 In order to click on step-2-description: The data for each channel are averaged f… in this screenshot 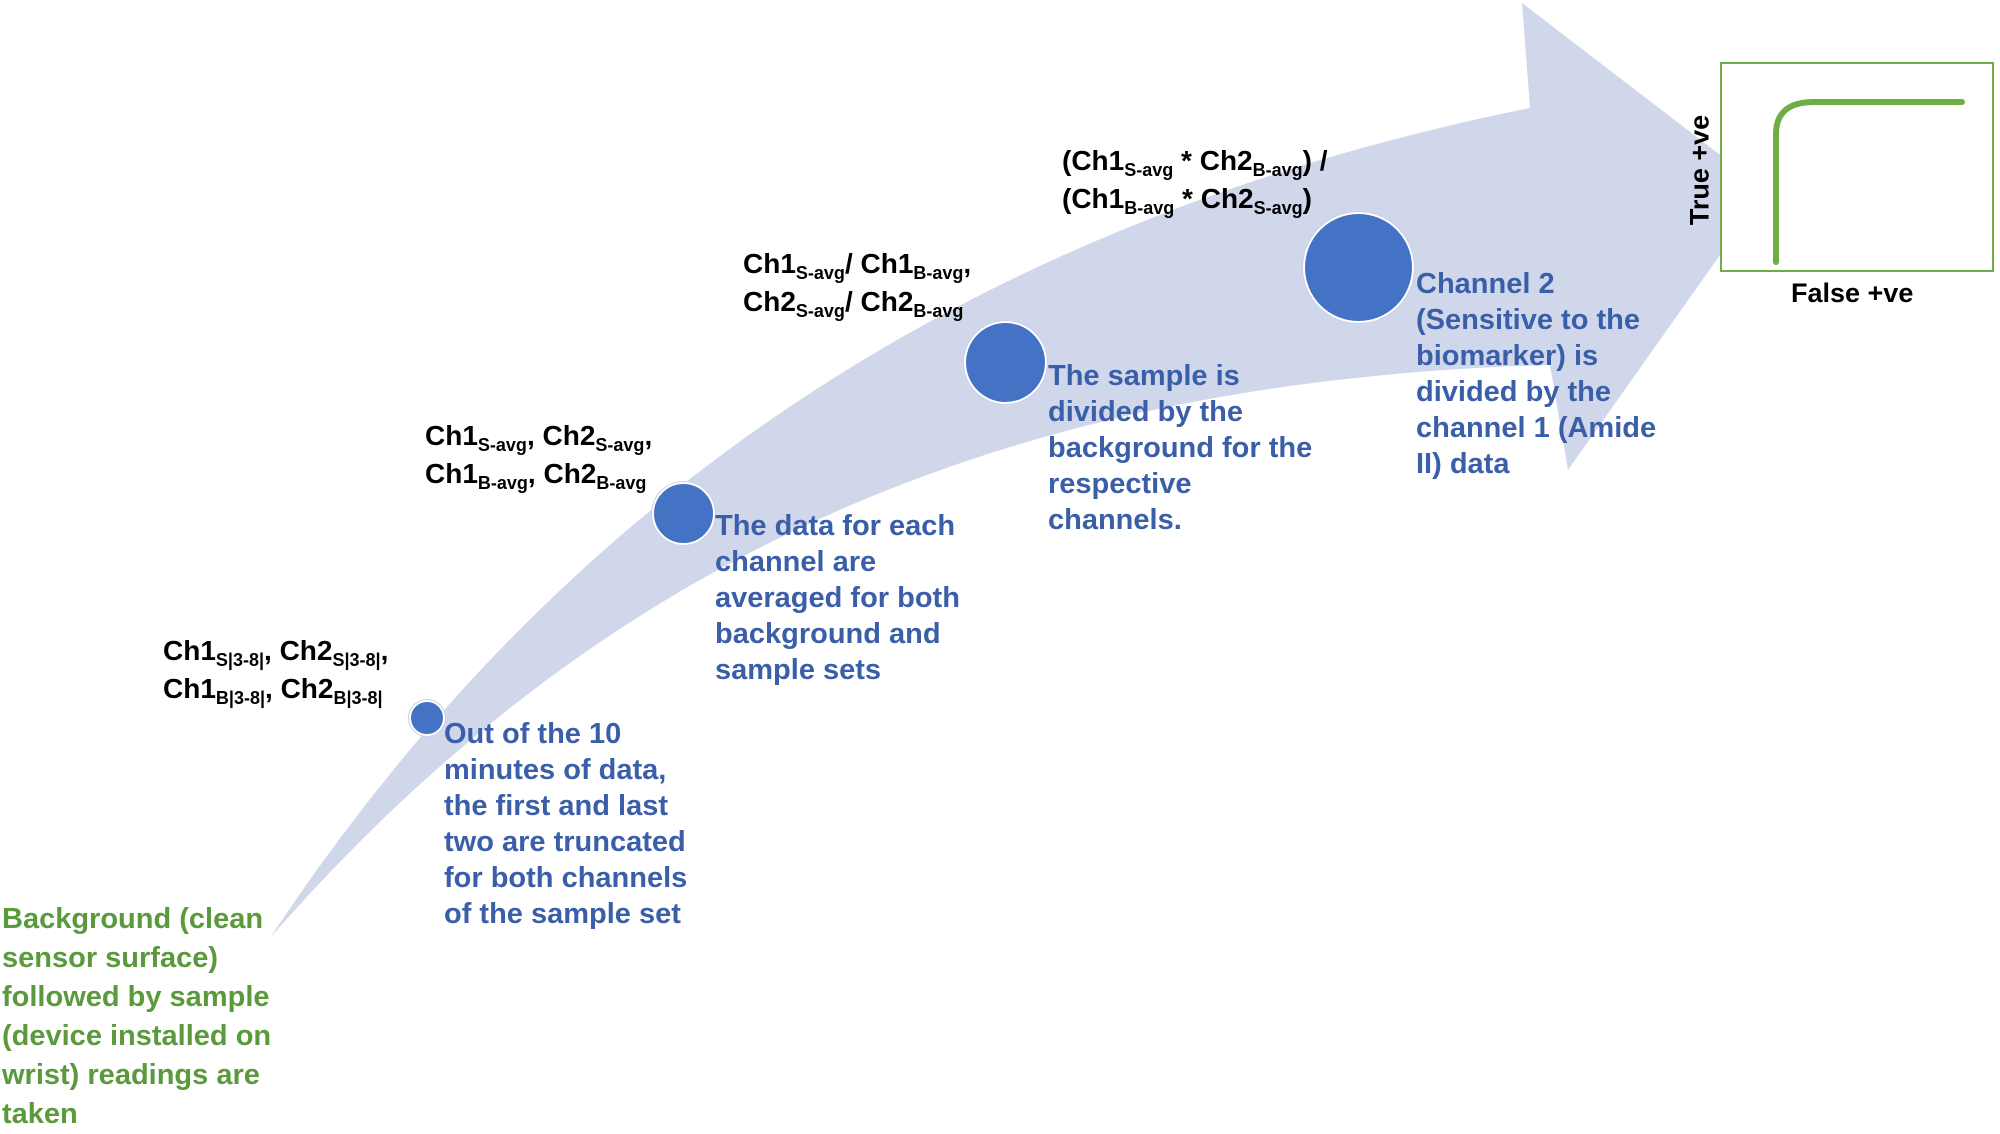, I will do `click(837, 598)`.